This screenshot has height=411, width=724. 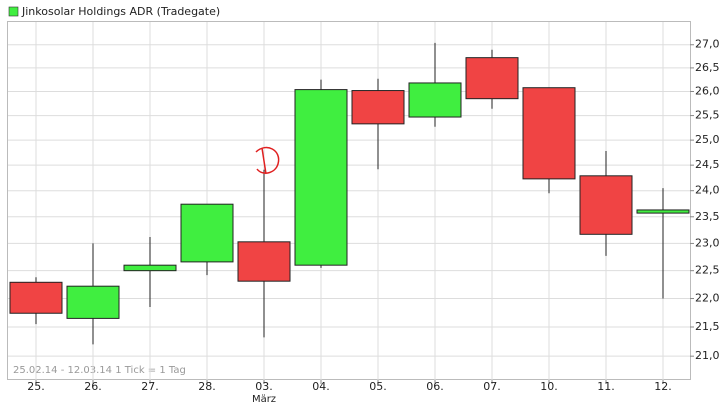 I want to click on y-tick-label: 26,5, so click(x=707, y=67).